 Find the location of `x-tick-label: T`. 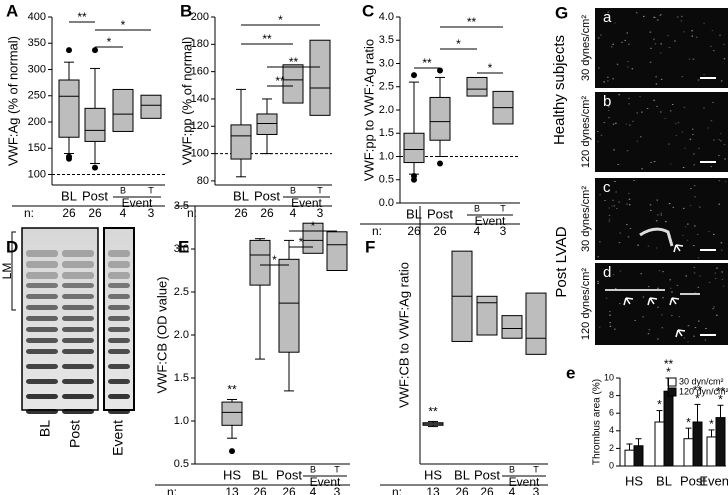

x-tick-label: T is located at coordinates (337, 469).